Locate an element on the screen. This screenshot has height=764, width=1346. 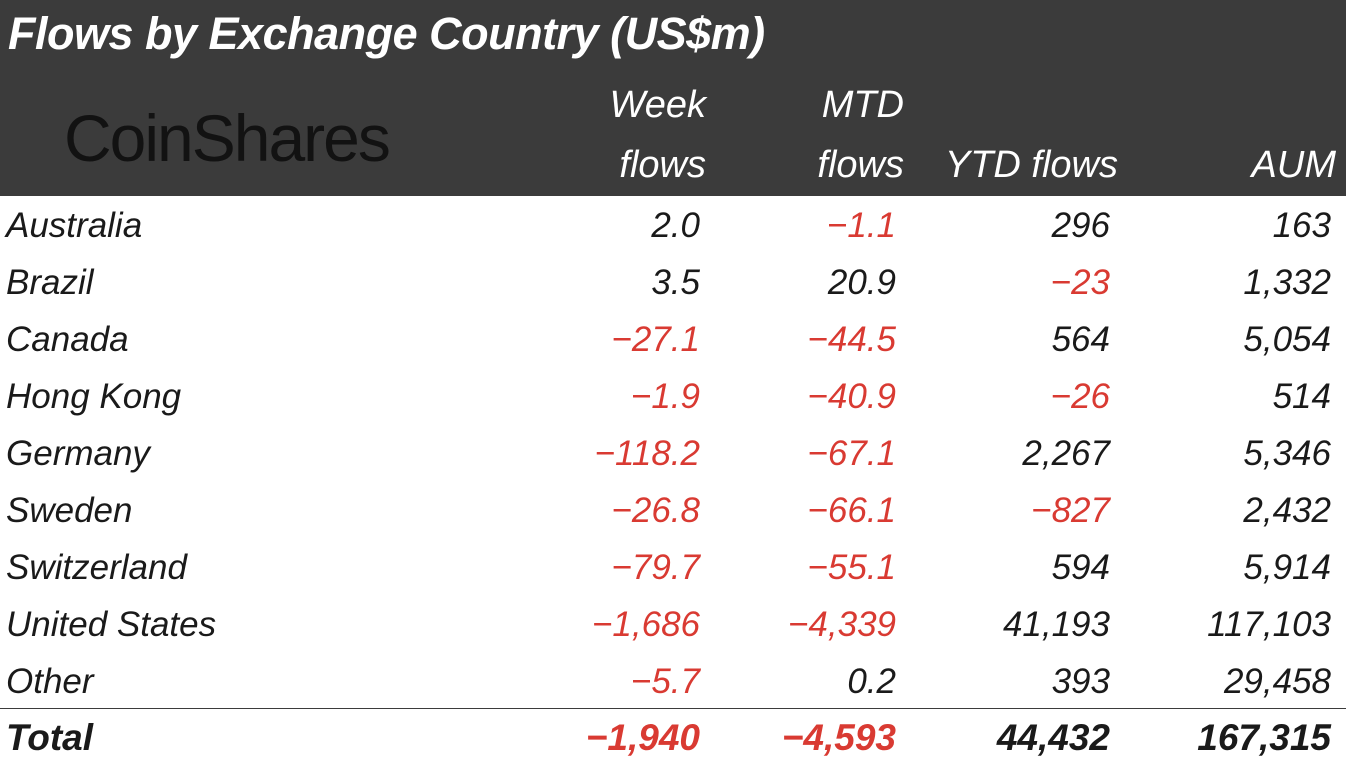
ytd-flows-cell: −23 is located at coordinates (1080, 282).